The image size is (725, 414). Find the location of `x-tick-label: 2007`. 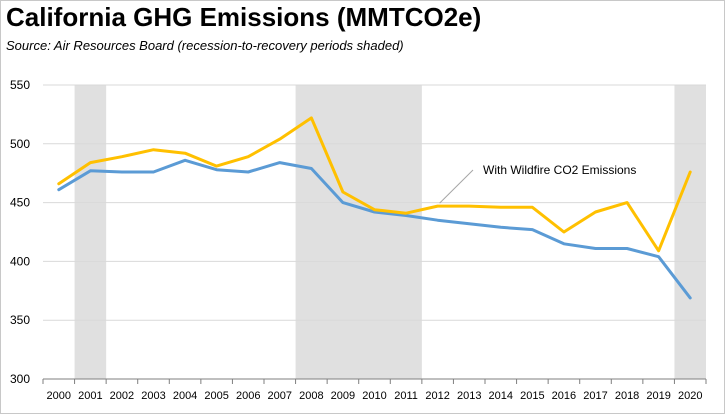

x-tick-label: 2007 is located at coordinates (280, 396).